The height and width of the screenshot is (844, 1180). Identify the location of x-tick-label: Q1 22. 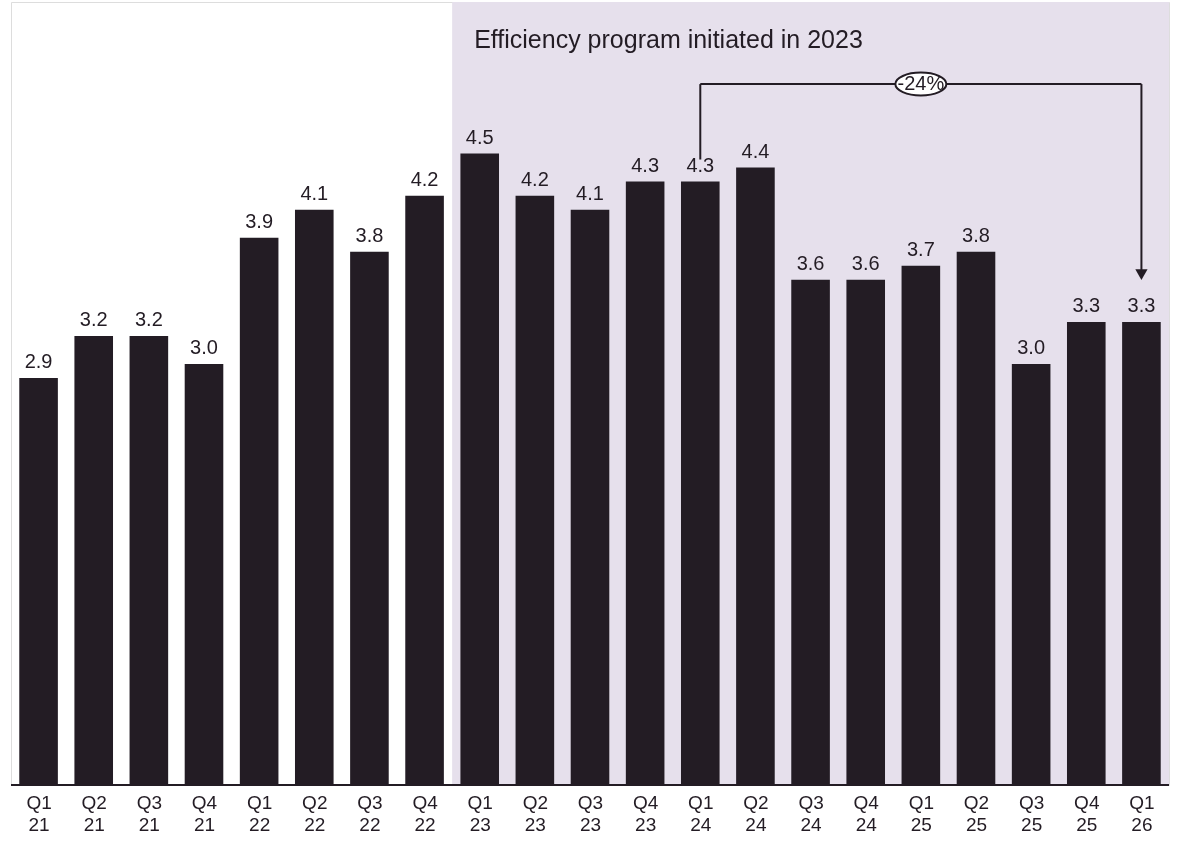
(259, 813).